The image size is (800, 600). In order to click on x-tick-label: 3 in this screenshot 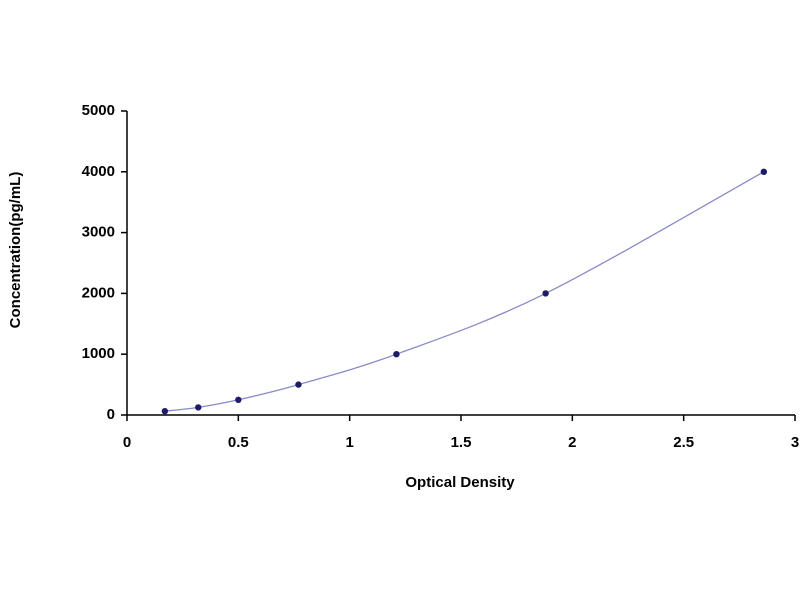, I will do `click(795, 442)`.